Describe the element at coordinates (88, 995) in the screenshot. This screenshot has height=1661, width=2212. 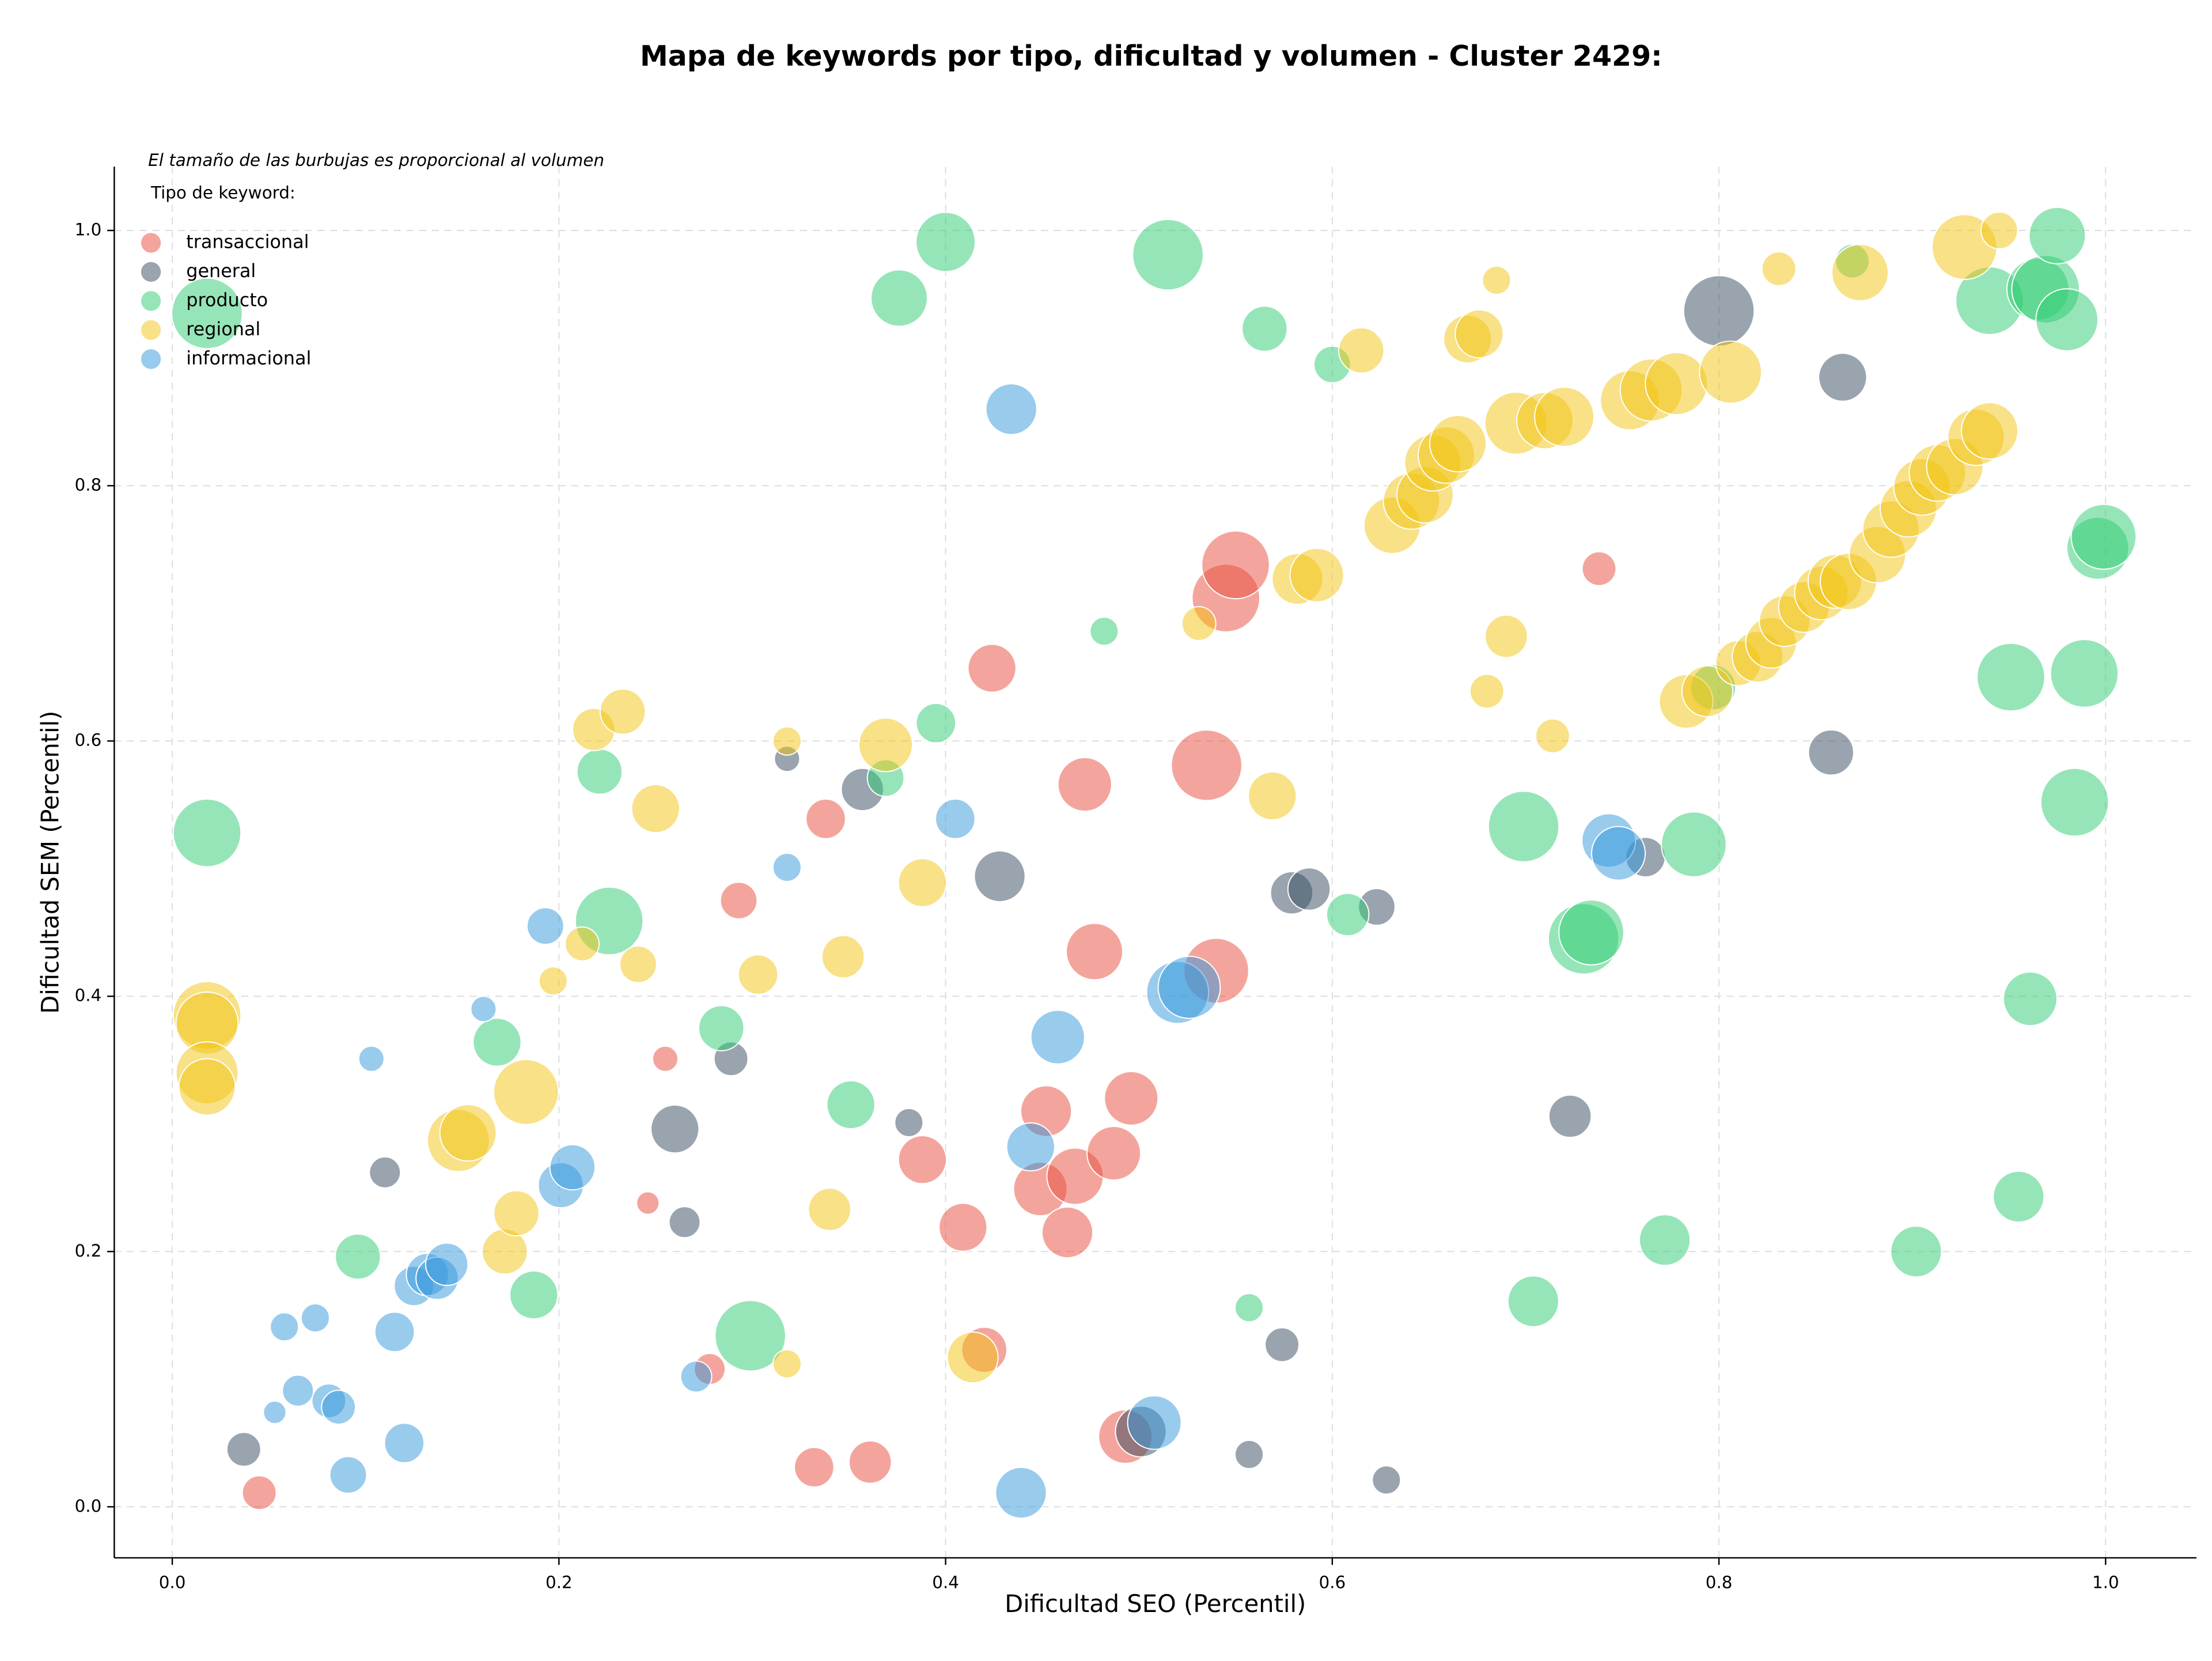
I see `y-tick-label: 0.4` at that location.